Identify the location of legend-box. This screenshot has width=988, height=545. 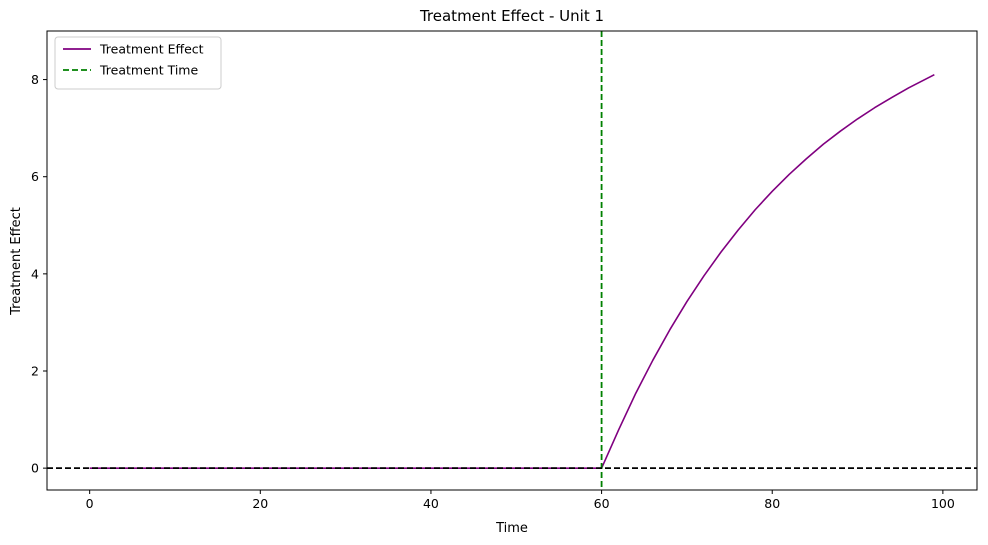
(138, 63).